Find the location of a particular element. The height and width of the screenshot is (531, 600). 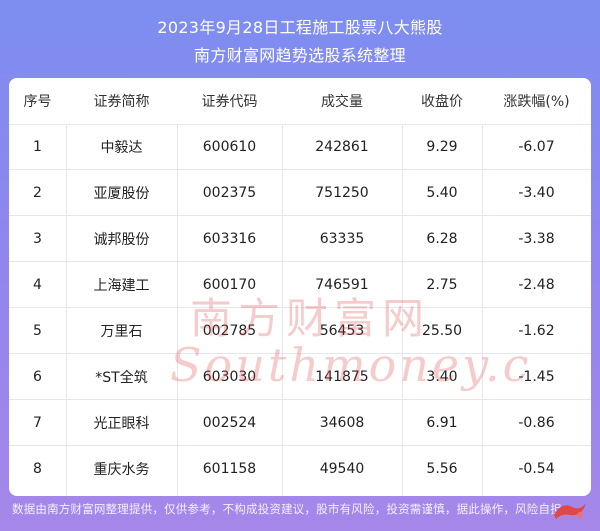

cell-code: 002785 is located at coordinates (229, 330).